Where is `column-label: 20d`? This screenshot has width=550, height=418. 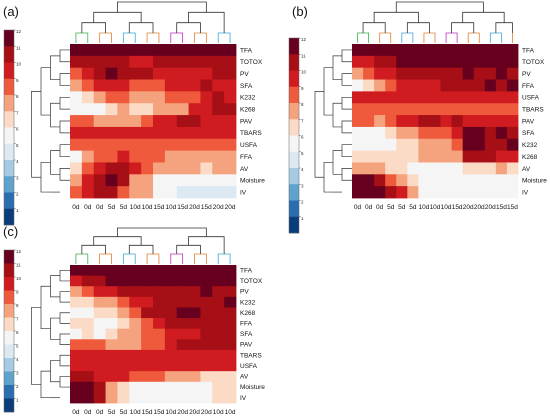
column-label: 20d is located at coordinates (490, 207).